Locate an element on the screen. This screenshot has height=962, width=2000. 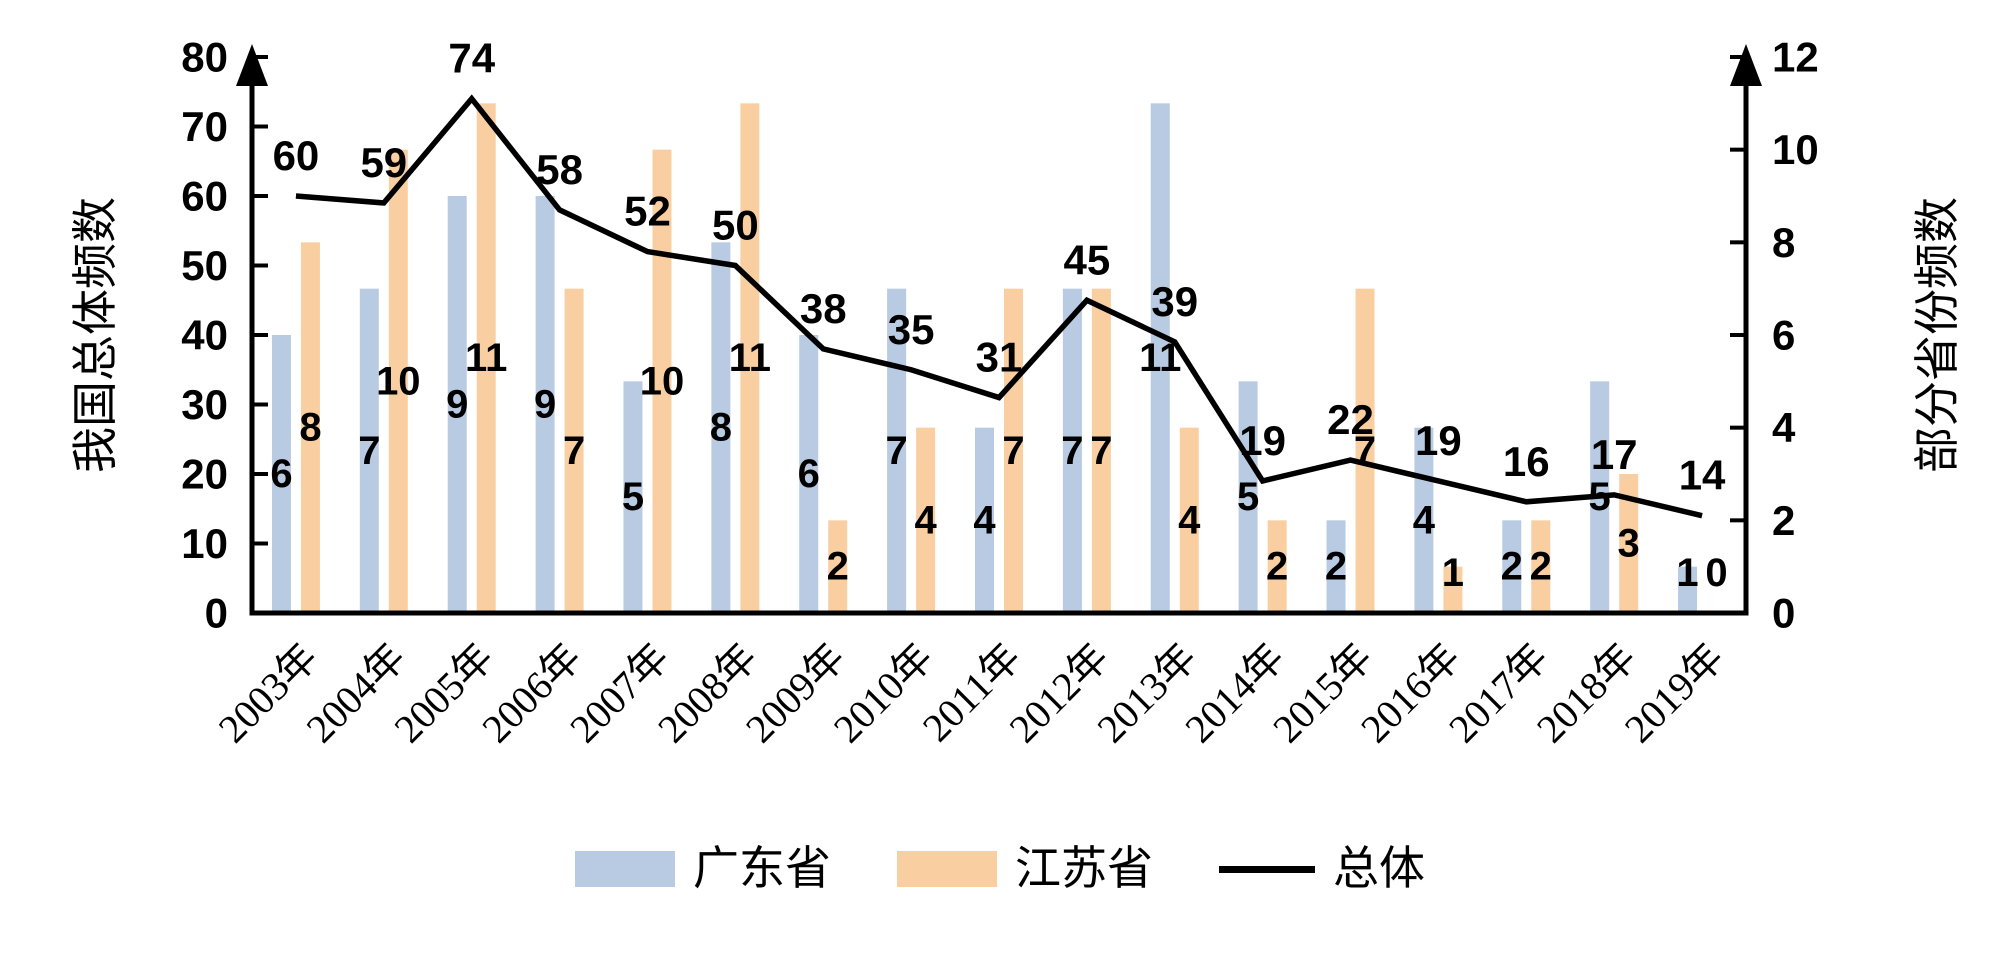
bar-江苏省-2009年 is located at coordinates (838, 566).